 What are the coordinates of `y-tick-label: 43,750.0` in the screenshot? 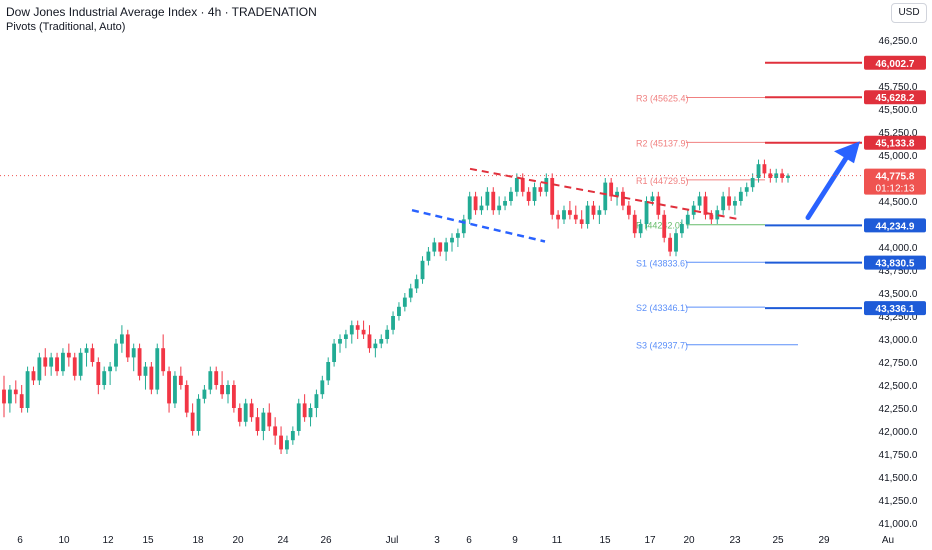 It's located at (898, 271).